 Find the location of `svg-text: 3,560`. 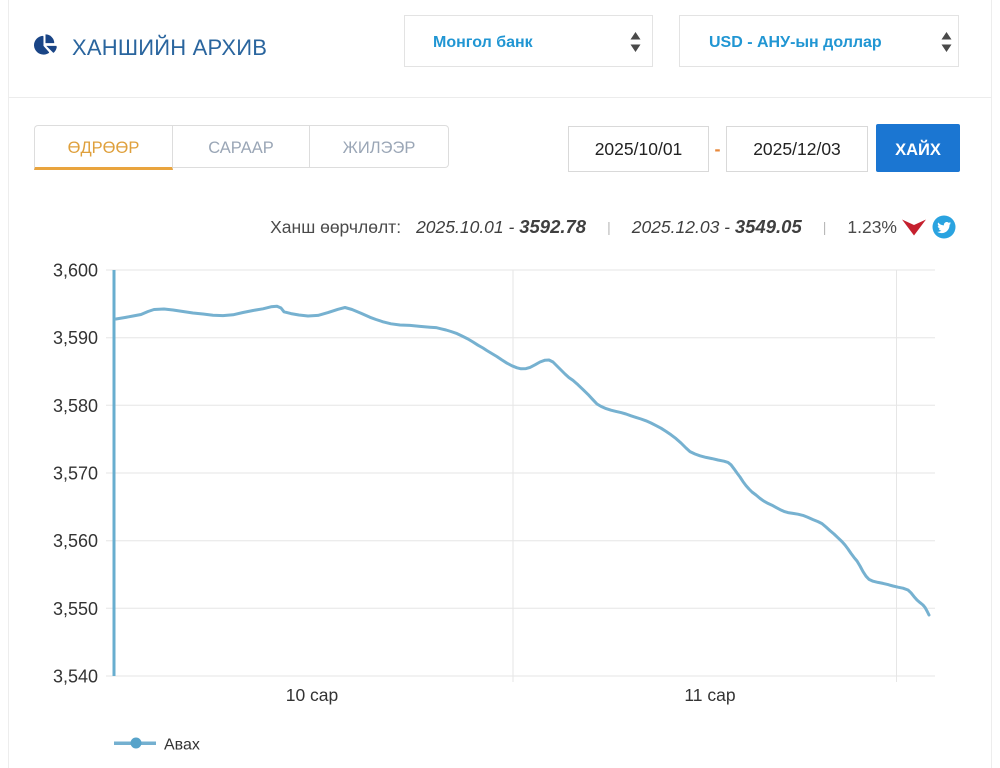

svg-text: 3,560 is located at coordinates (75, 541).